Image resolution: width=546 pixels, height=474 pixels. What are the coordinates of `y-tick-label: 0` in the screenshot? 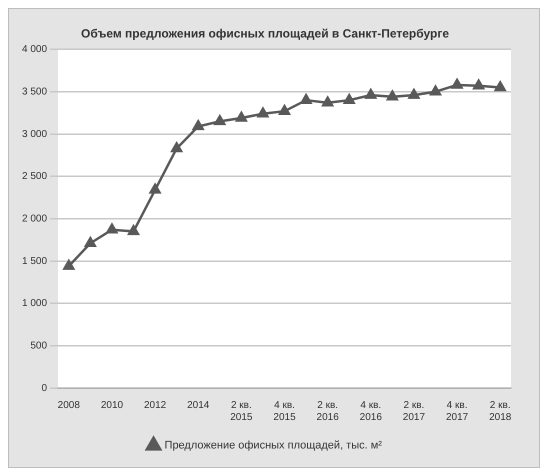 It's located at (44, 388).